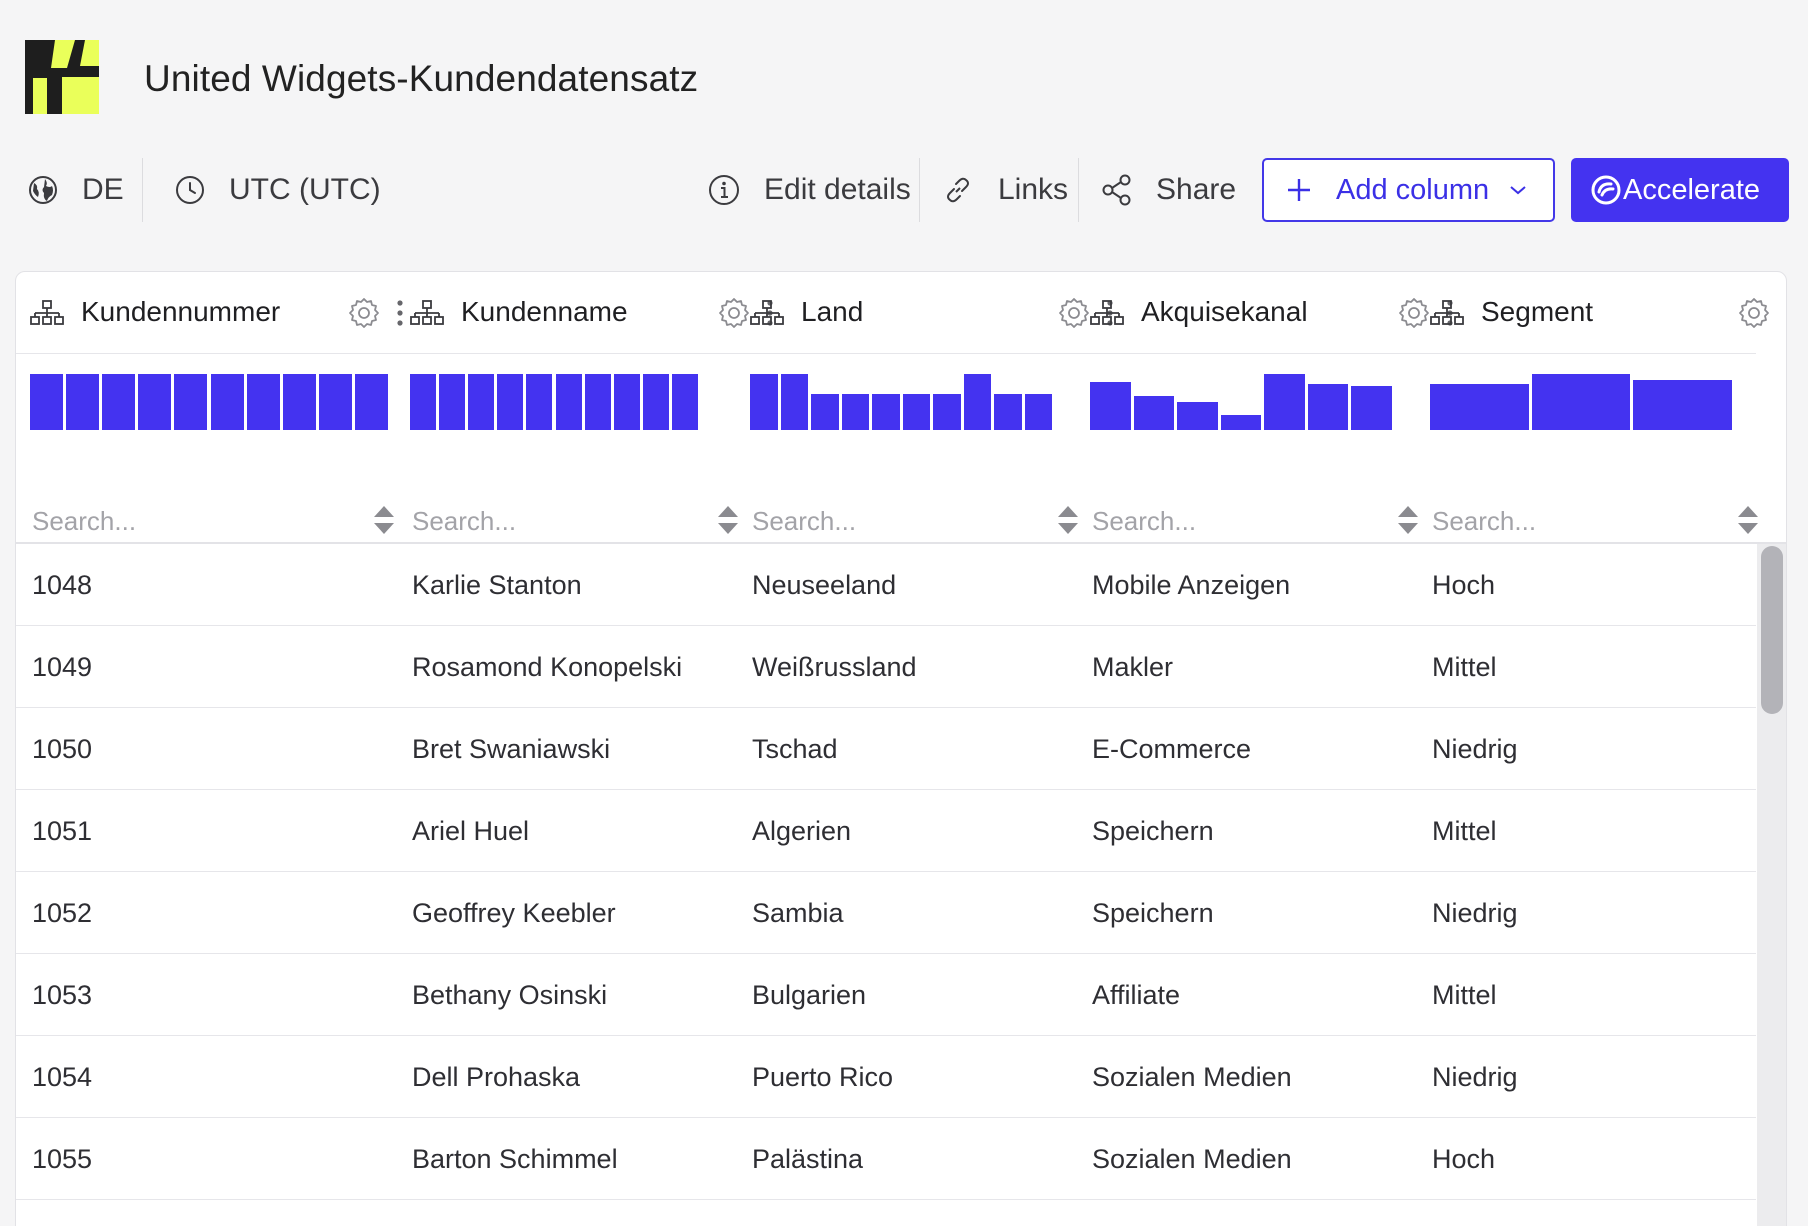 Image resolution: width=1808 pixels, height=1226 pixels. What do you see at coordinates (1680, 190) in the screenshot?
I see `accelerate-button: Accelerate` at bounding box center [1680, 190].